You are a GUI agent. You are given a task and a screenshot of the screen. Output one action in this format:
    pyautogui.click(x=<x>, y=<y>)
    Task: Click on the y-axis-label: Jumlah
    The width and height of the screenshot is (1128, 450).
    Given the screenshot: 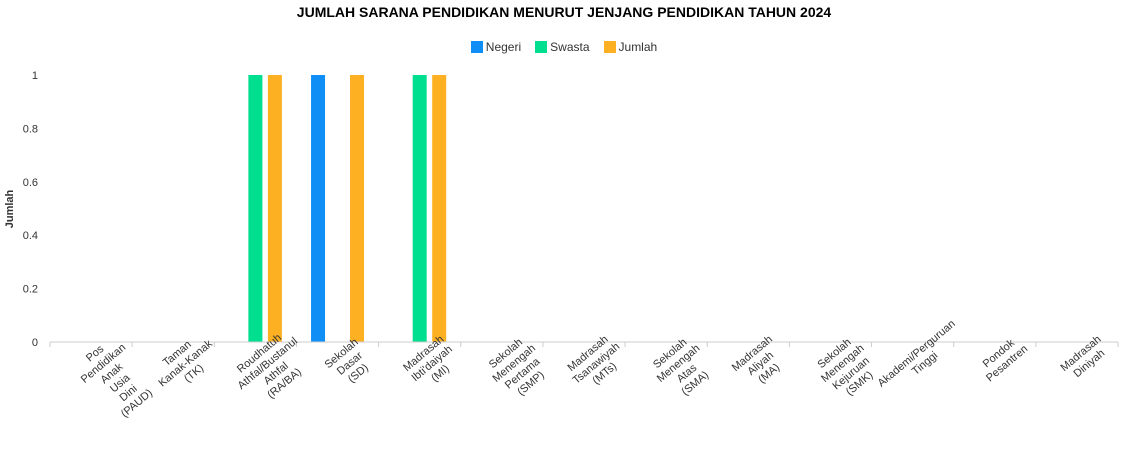 What is the action you would take?
    pyautogui.click(x=10, y=208)
    